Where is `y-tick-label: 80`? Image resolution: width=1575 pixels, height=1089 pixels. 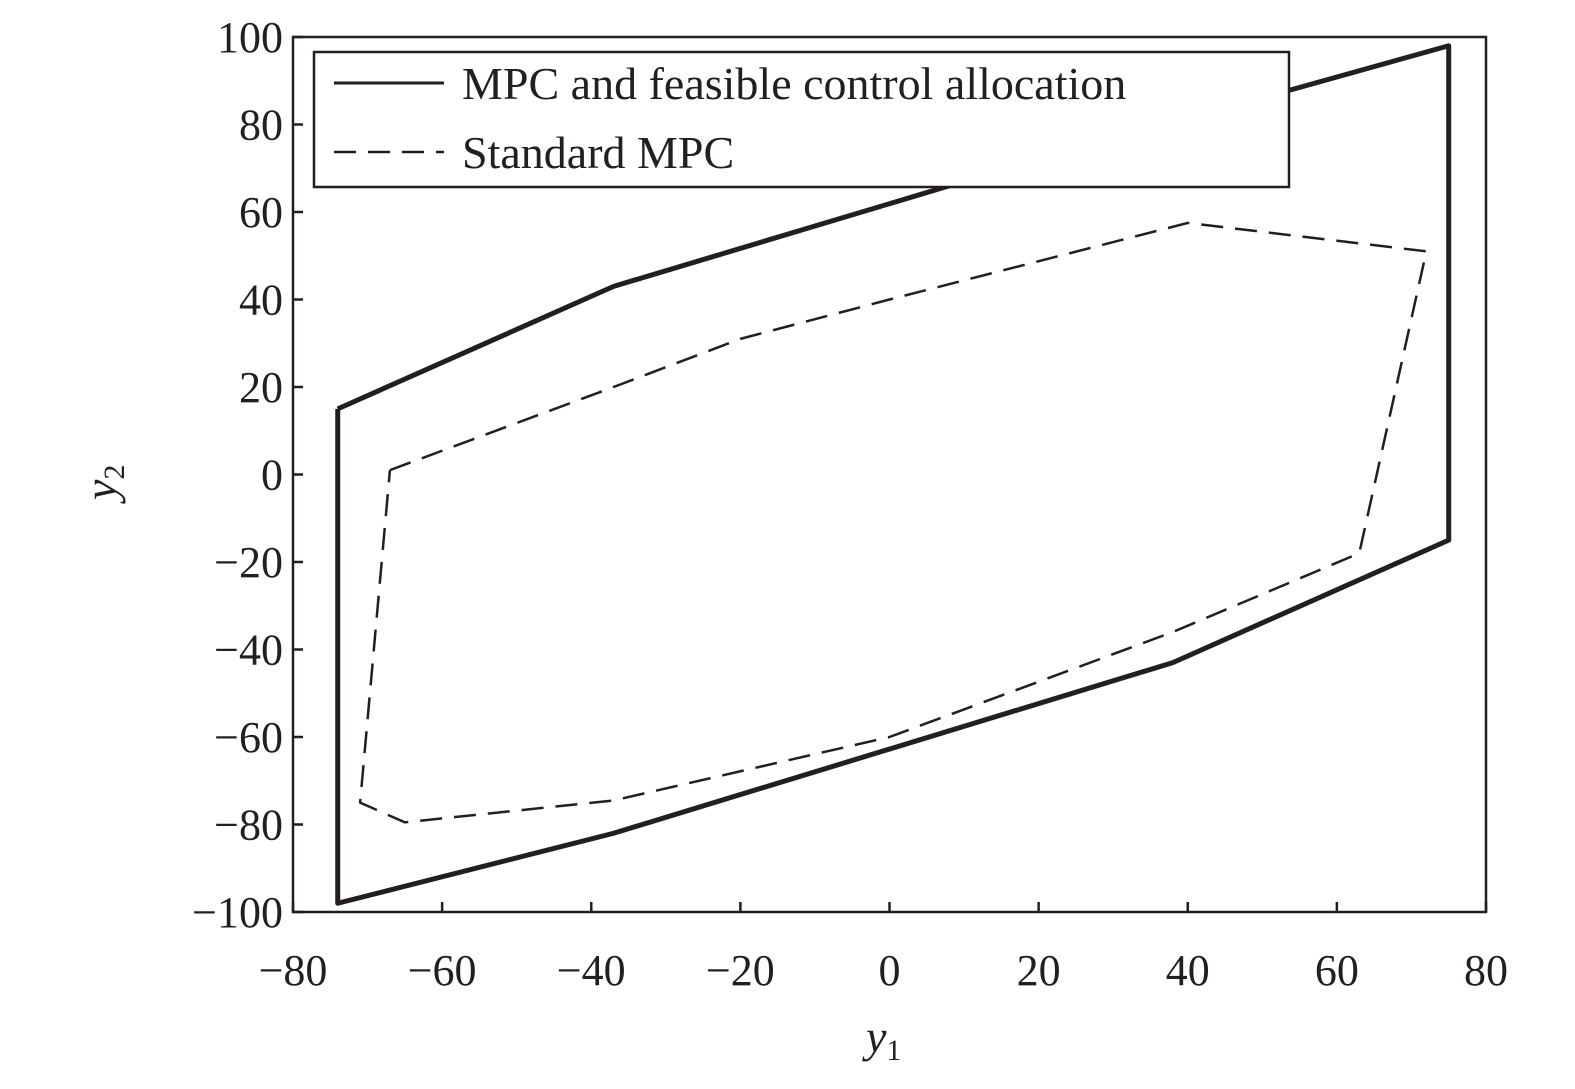
y-tick-label: 80 is located at coordinates (261, 125).